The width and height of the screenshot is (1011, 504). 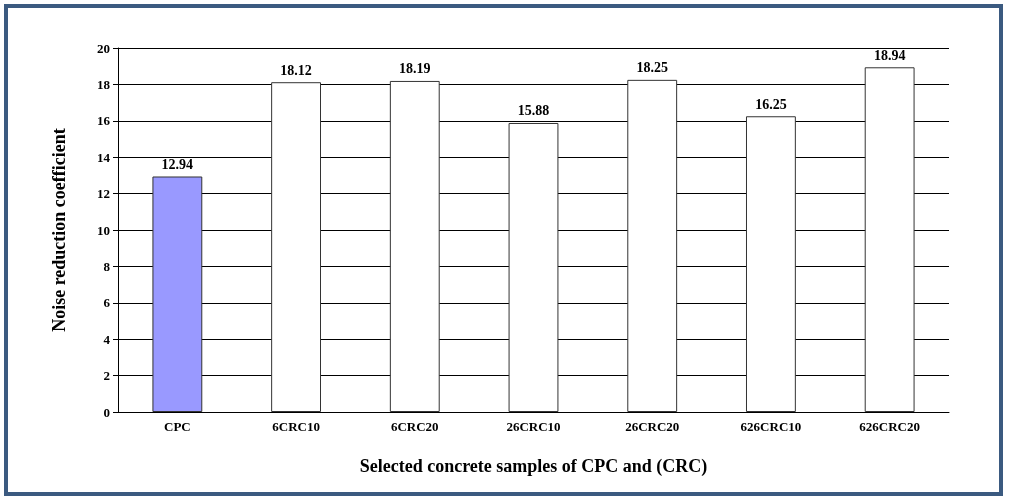 I want to click on y-tick-label: 14, so click(x=104, y=157).